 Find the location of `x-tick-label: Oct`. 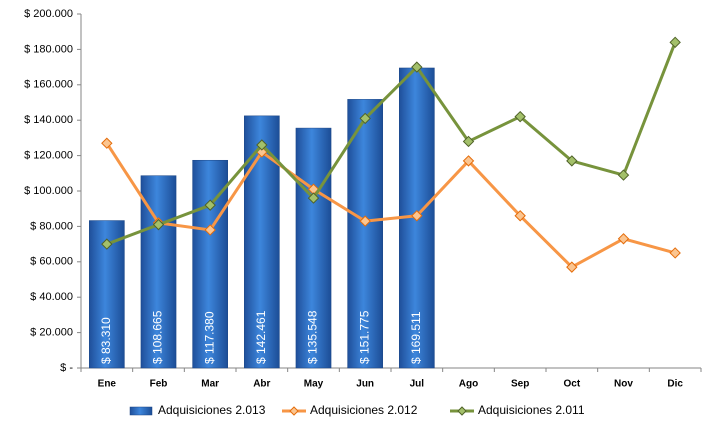

x-tick-label: Oct is located at coordinates (571, 384).